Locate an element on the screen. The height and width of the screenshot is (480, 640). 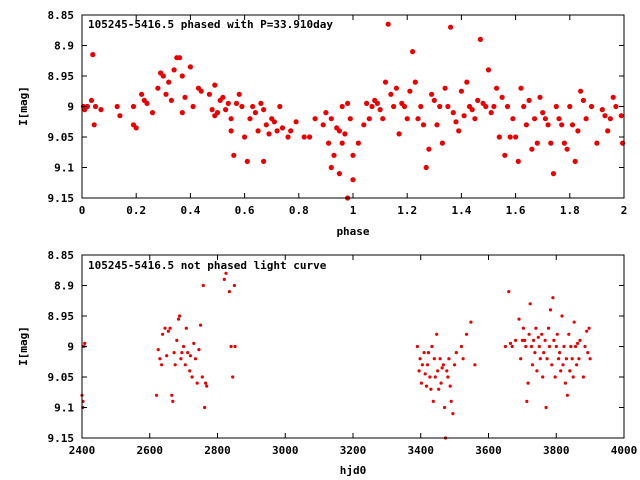
unphased-y-tick-label: 9.15 is located at coordinates (61, 438).